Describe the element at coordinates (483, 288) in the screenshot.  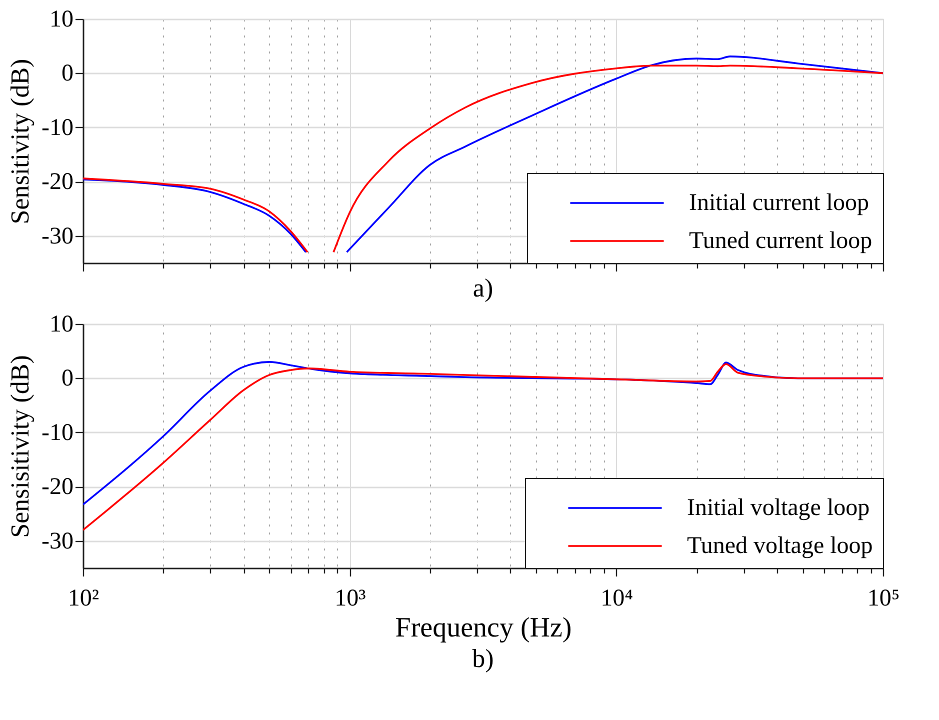
I see `text: a)` at that location.